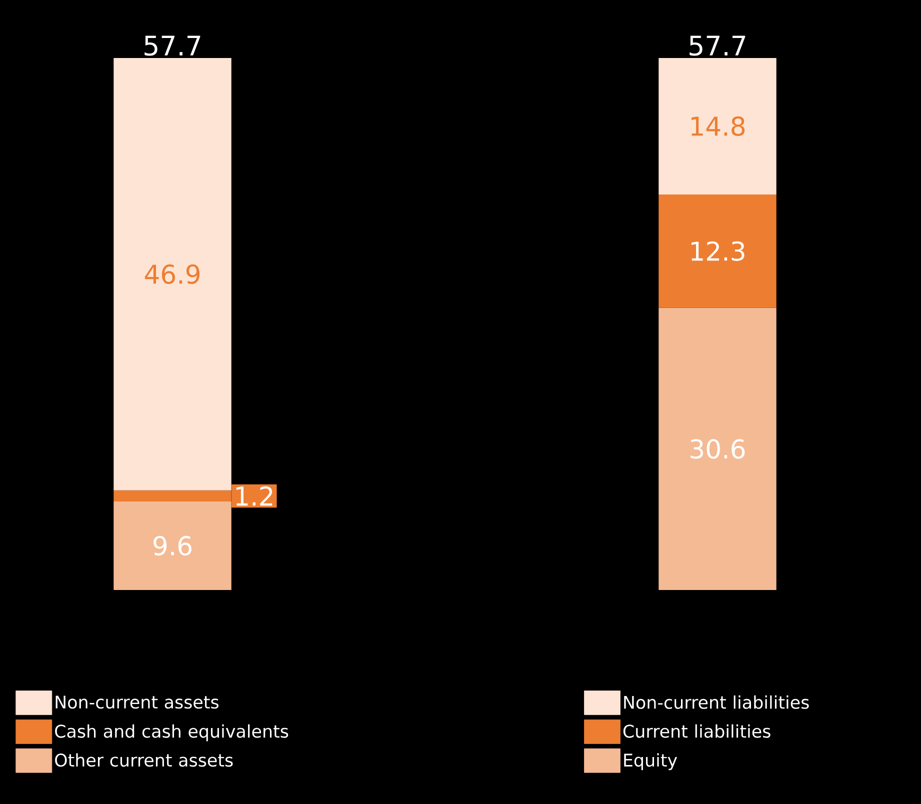 The width and height of the screenshot is (921, 804). I want to click on legend-label: Other current assets, so click(144, 760).